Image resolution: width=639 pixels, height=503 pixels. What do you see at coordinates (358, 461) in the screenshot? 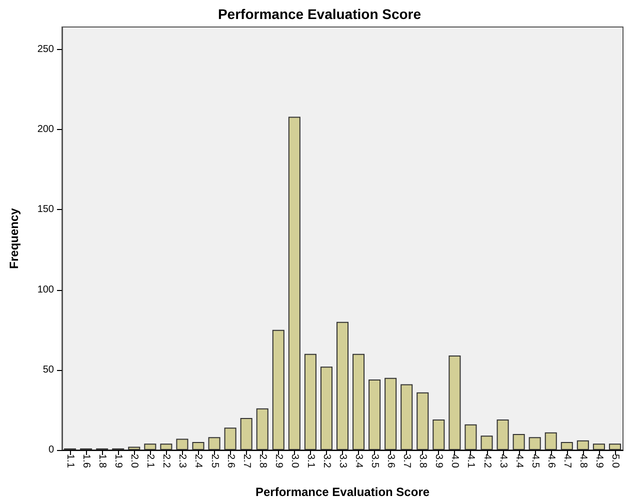
I see `x-tick-label: 3.4` at bounding box center [358, 461].